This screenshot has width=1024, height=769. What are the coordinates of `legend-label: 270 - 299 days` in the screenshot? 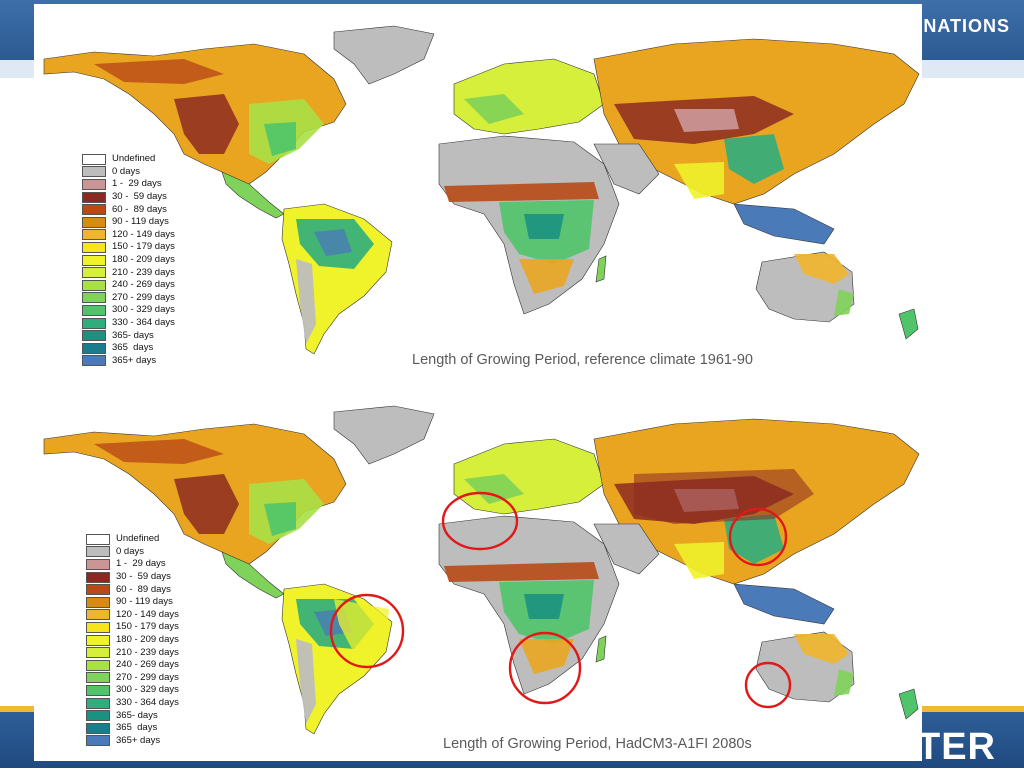 It's located at (143, 297).